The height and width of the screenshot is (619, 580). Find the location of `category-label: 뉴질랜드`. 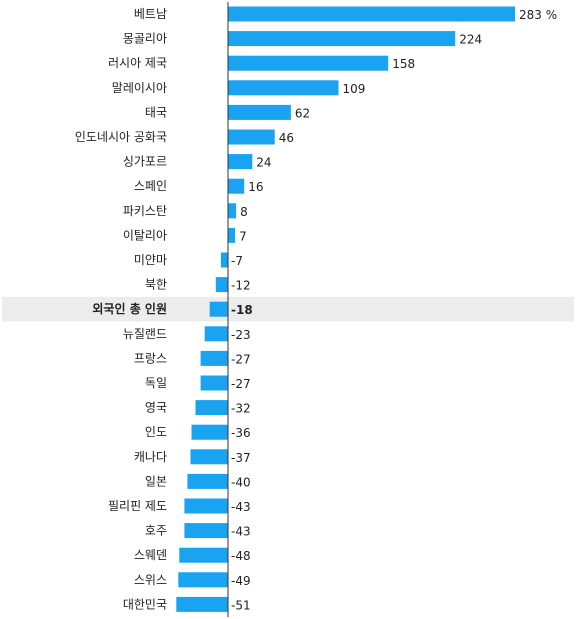

category-label: 뉴질랜드 is located at coordinates (145, 334).